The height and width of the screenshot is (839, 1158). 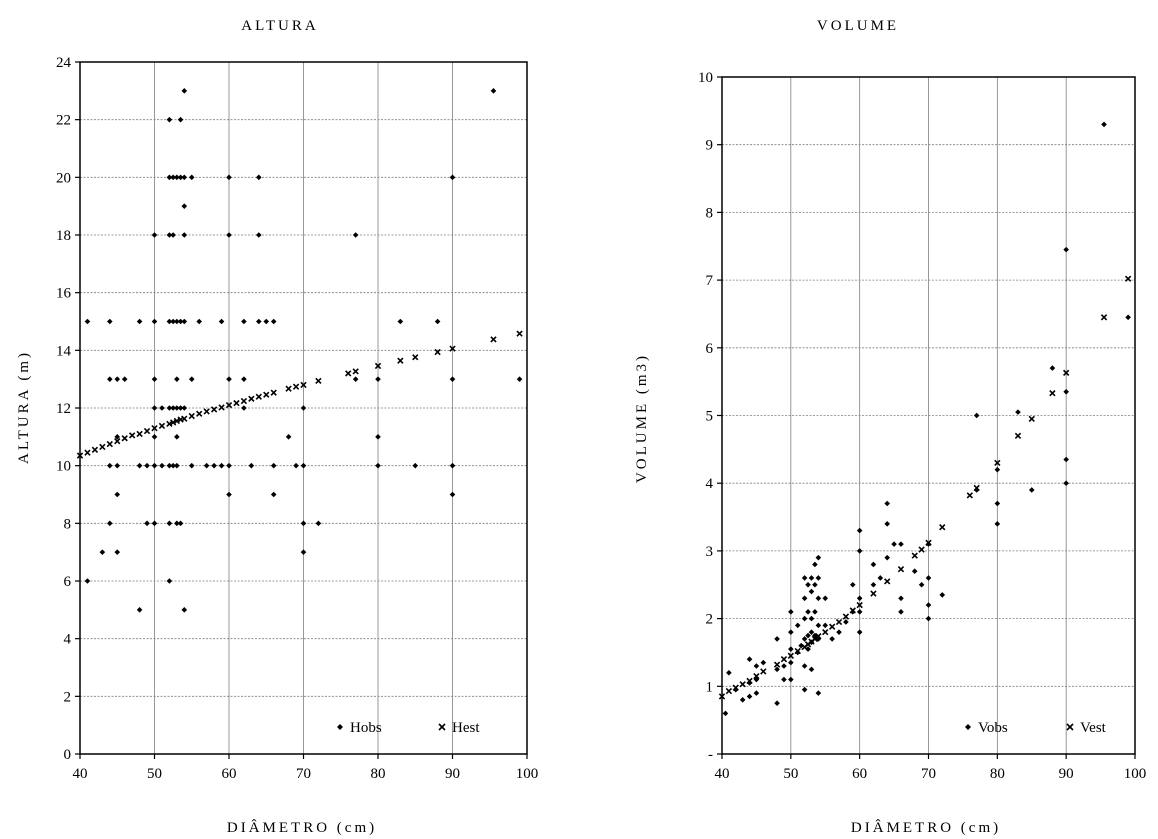 I want to click on legend-marker-vobs, so click(x=968, y=727).